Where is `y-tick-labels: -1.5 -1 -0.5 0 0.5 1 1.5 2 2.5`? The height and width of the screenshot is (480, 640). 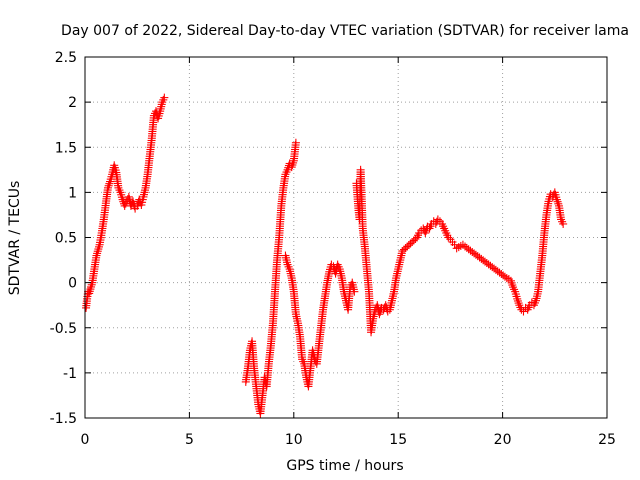
y-tick-labels: -1.5 -1 -0.5 0 0.5 1 1.5 2 2.5 is located at coordinates (63, 238).